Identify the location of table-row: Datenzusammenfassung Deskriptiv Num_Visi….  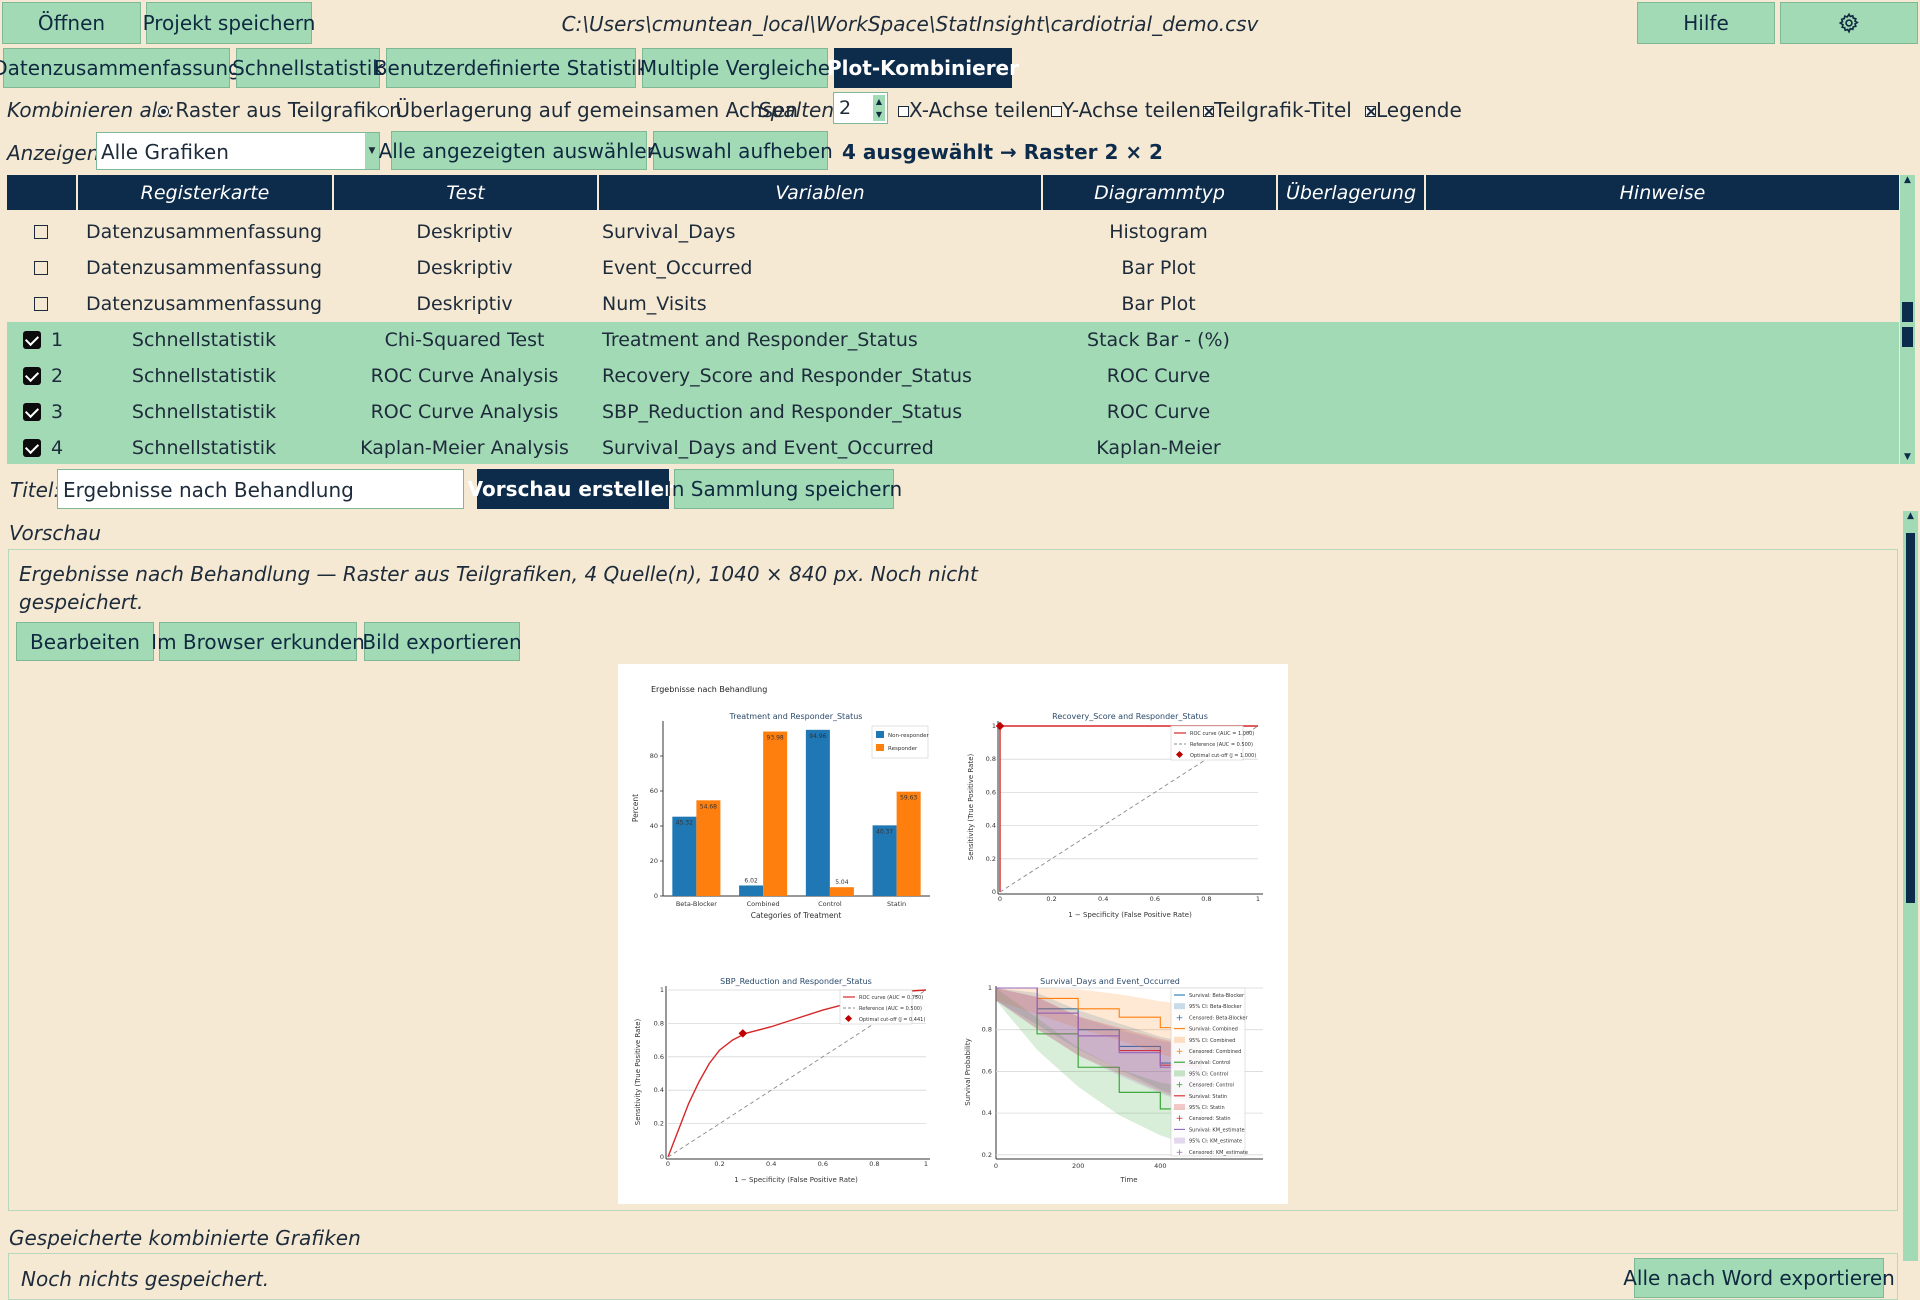
(953, 304).